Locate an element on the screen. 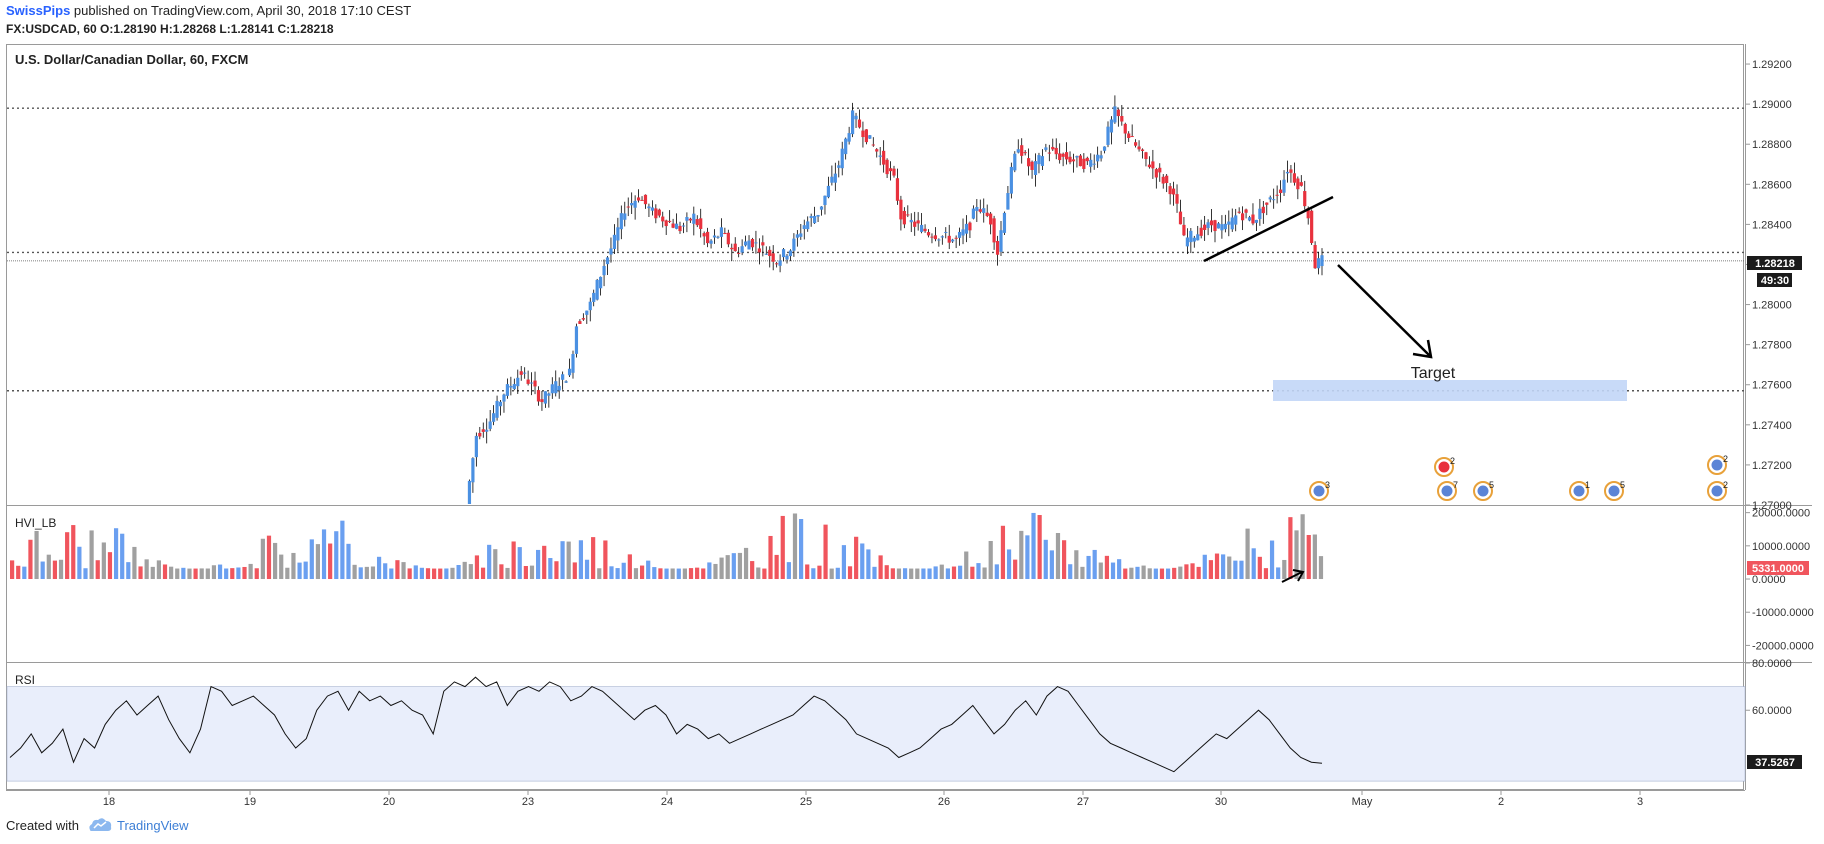 The width and height of the screenshot is (1824, 844). target-arrow-head is located at coordinates (1422, 349).